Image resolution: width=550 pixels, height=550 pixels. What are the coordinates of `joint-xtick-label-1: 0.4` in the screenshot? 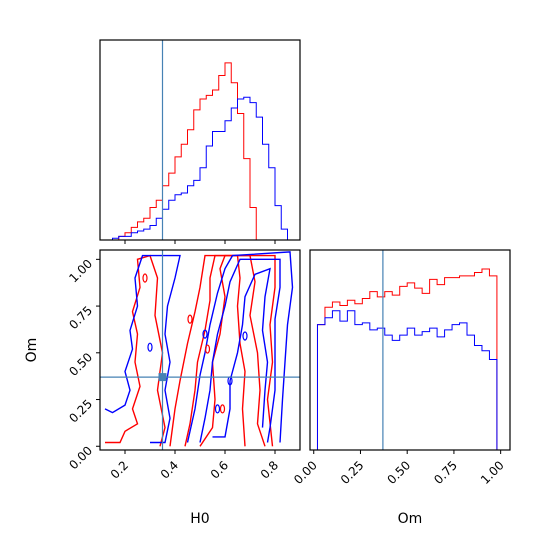 It's located at (169, 469).